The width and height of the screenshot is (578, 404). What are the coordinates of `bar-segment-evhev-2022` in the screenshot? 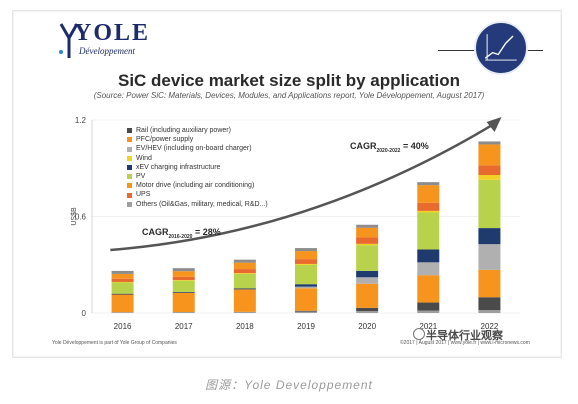 It's located at (489, 257).